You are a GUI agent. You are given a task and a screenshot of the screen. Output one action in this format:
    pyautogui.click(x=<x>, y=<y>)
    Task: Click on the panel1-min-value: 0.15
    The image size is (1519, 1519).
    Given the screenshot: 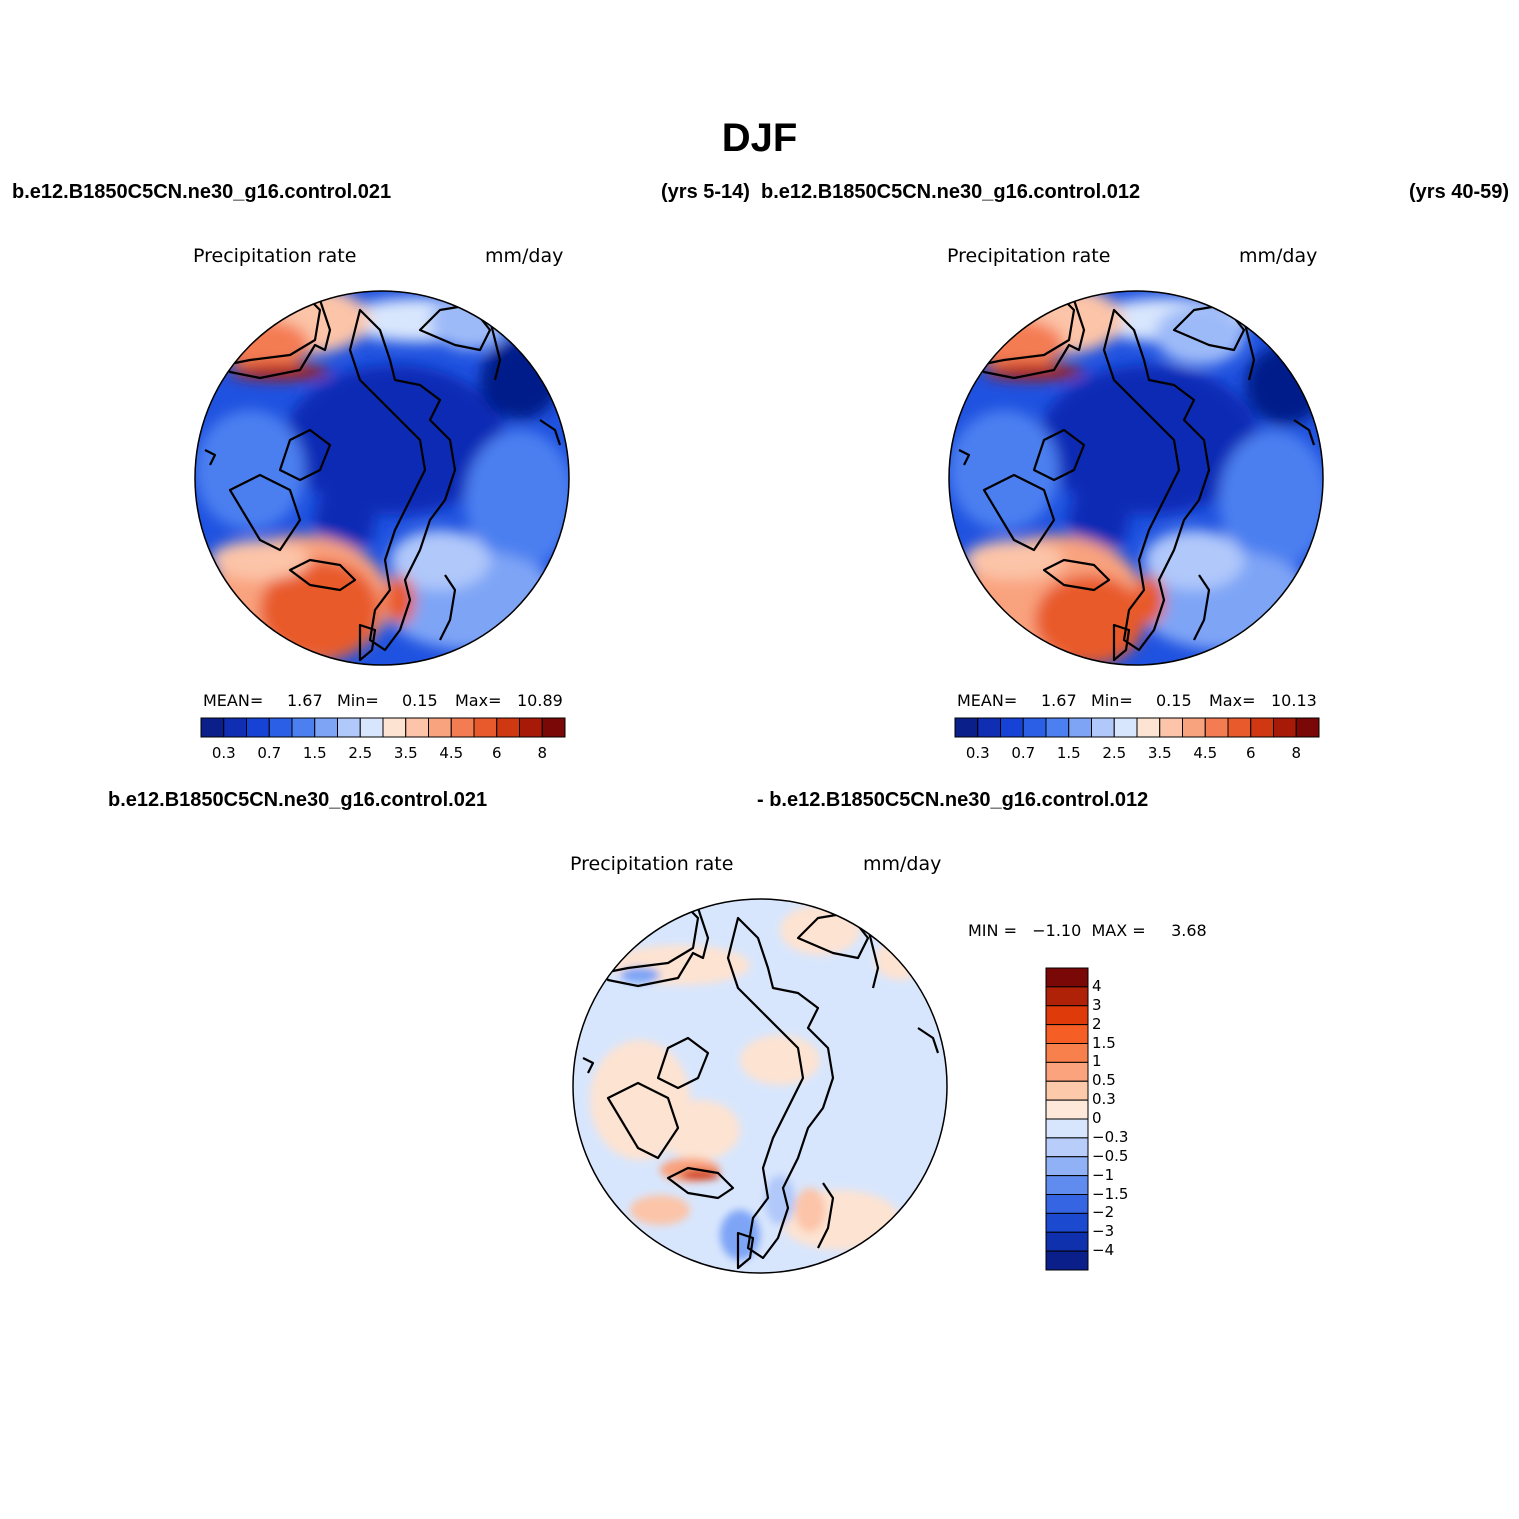 What is the action you would take?
    pyautogui.click(x=420, y=700)
    